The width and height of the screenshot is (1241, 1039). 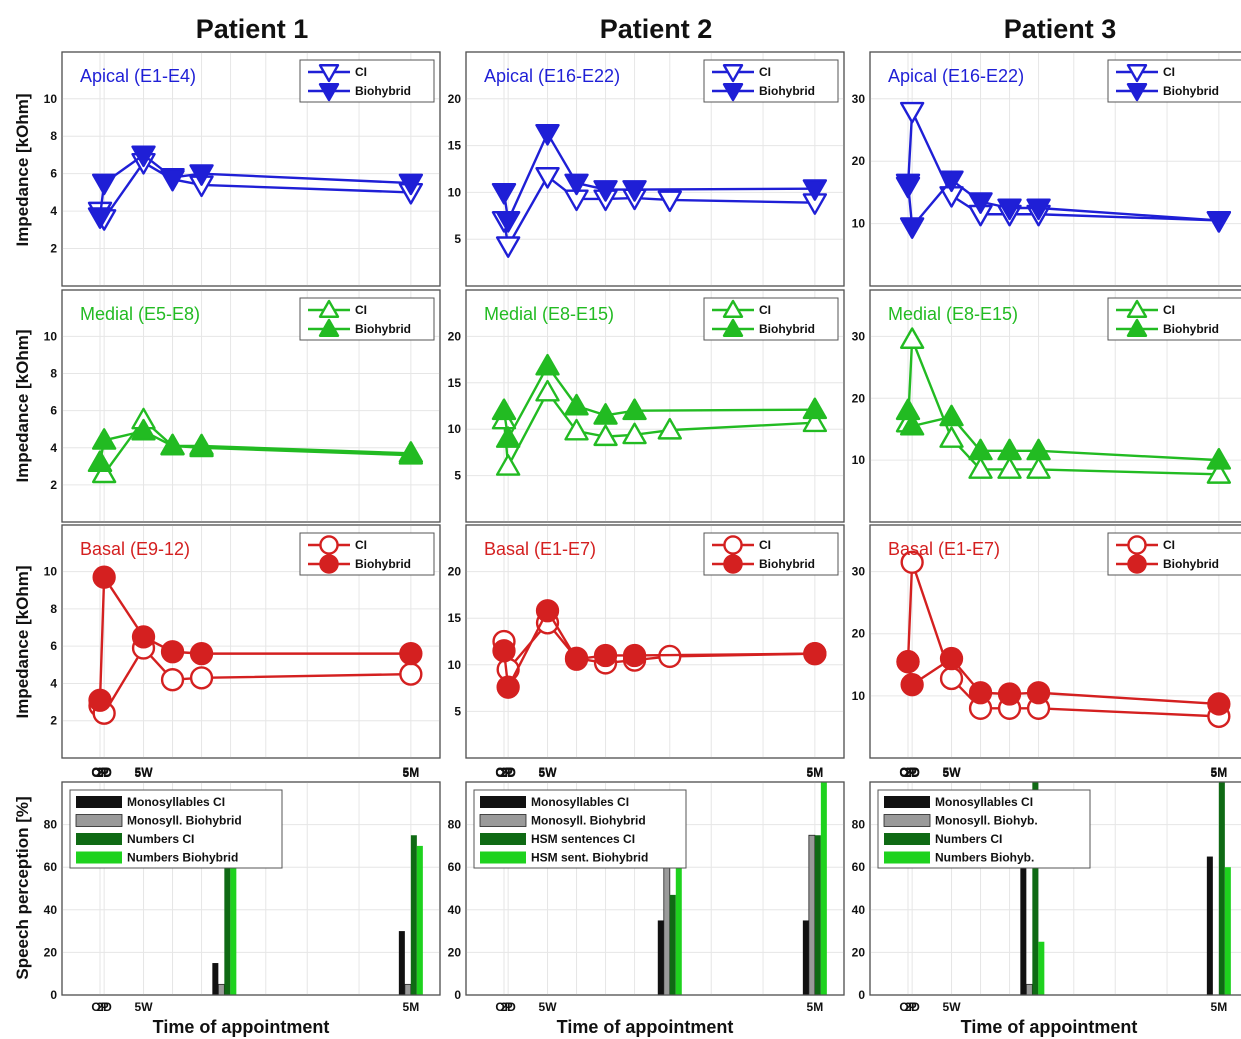 I want to click on panel-title: Basal (E1-E7), so click(x=540, y=549).